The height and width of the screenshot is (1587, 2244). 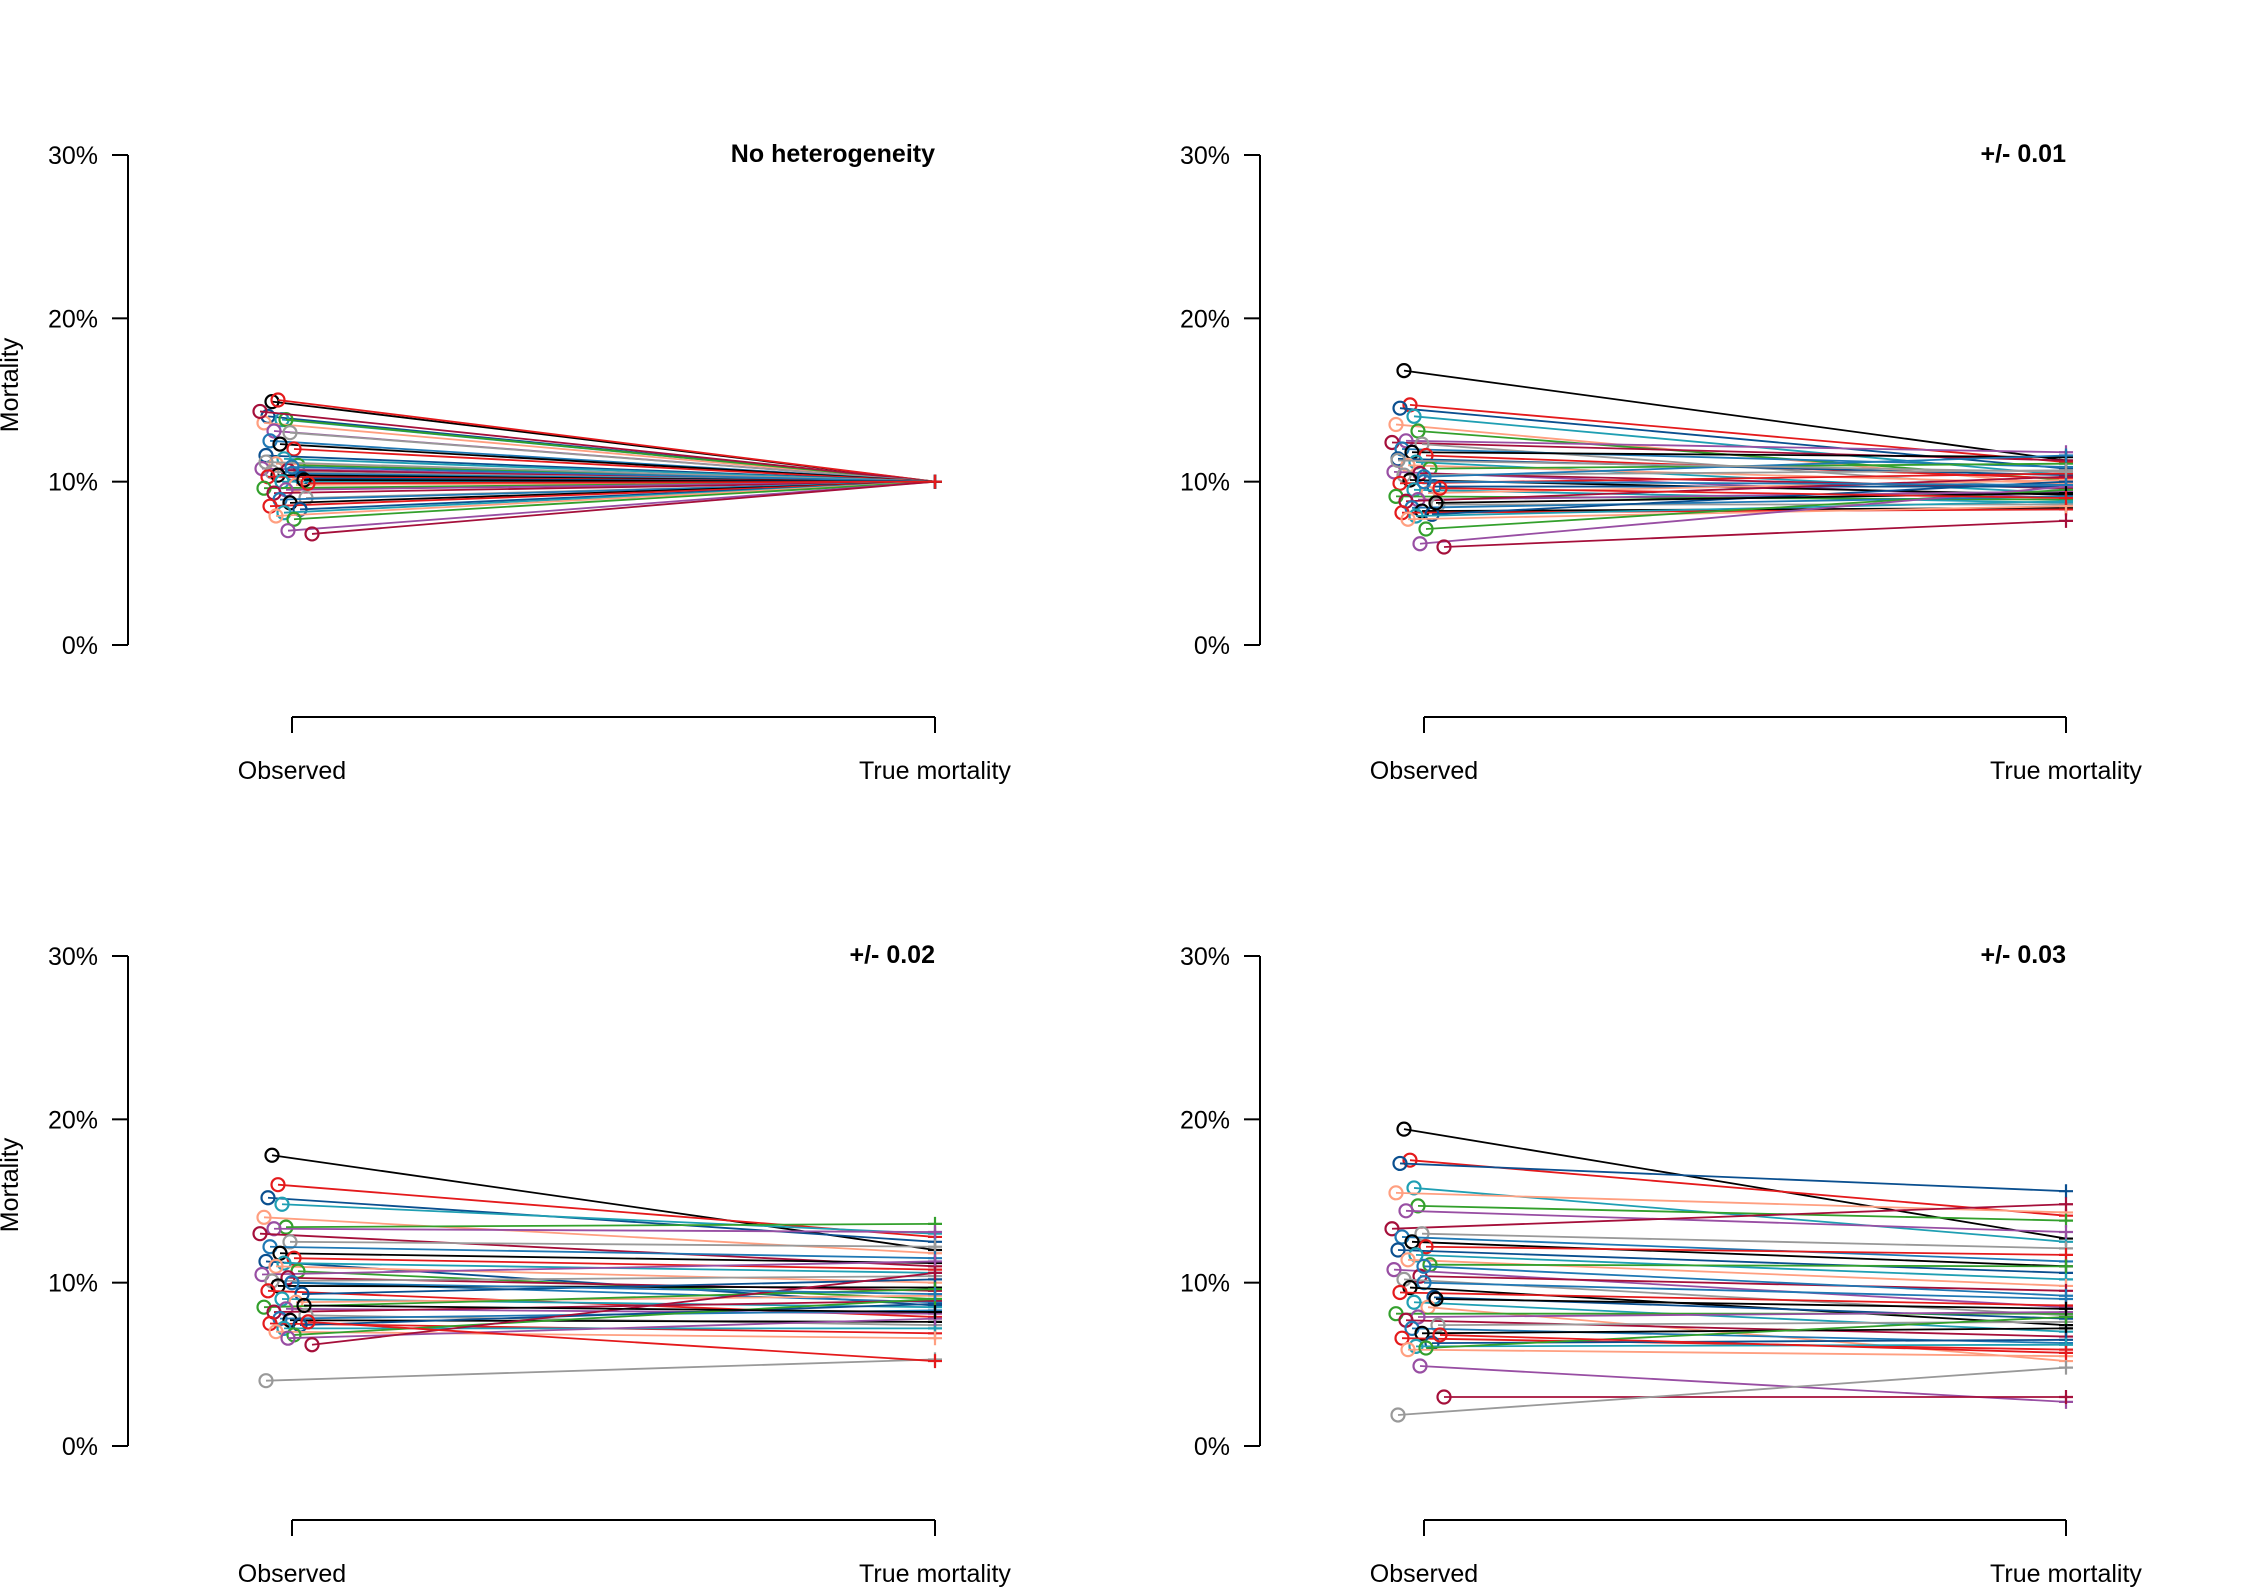 I want to click on x-tick-label: True mortality, so click(x=935, y=1573).